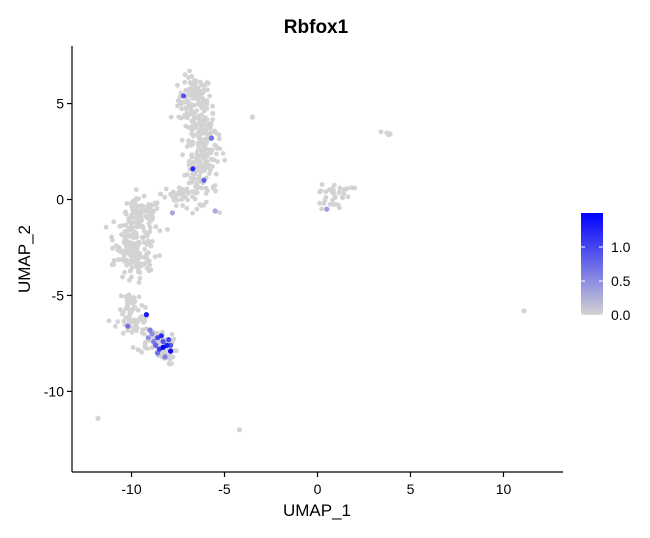 The height and width of the screenshot is (538, 650). I want to click on legend-tick-label: 0.5, so click(621, 281).